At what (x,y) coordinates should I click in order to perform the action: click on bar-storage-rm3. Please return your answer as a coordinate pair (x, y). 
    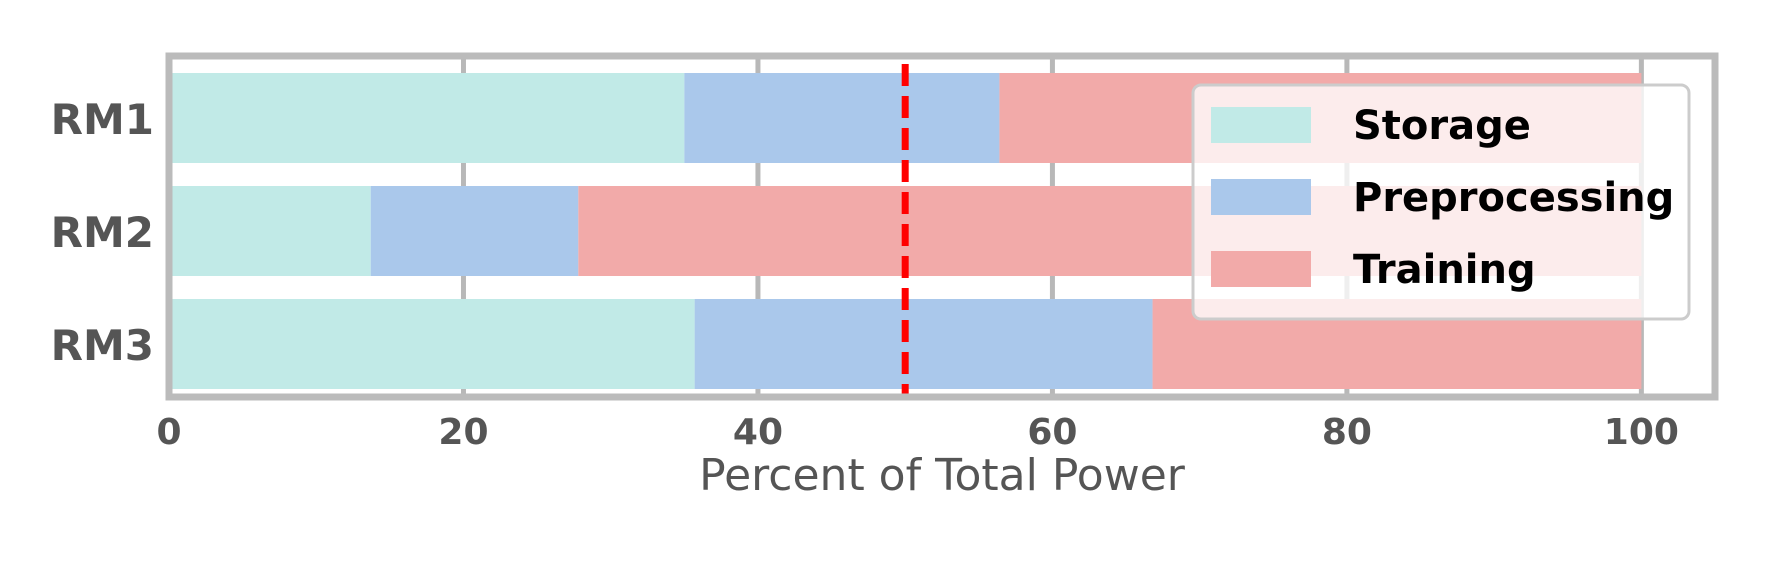
    Looking at the image, I should click on (432, 344).